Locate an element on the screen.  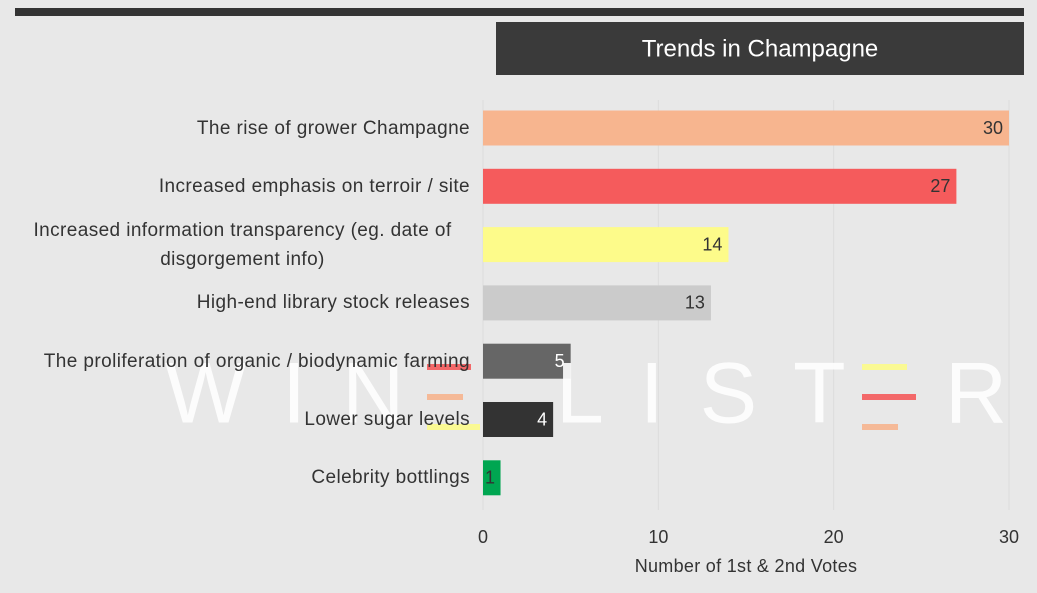
category-label: Increased emphasis on terroir / site is located at coordinates (242, 186).